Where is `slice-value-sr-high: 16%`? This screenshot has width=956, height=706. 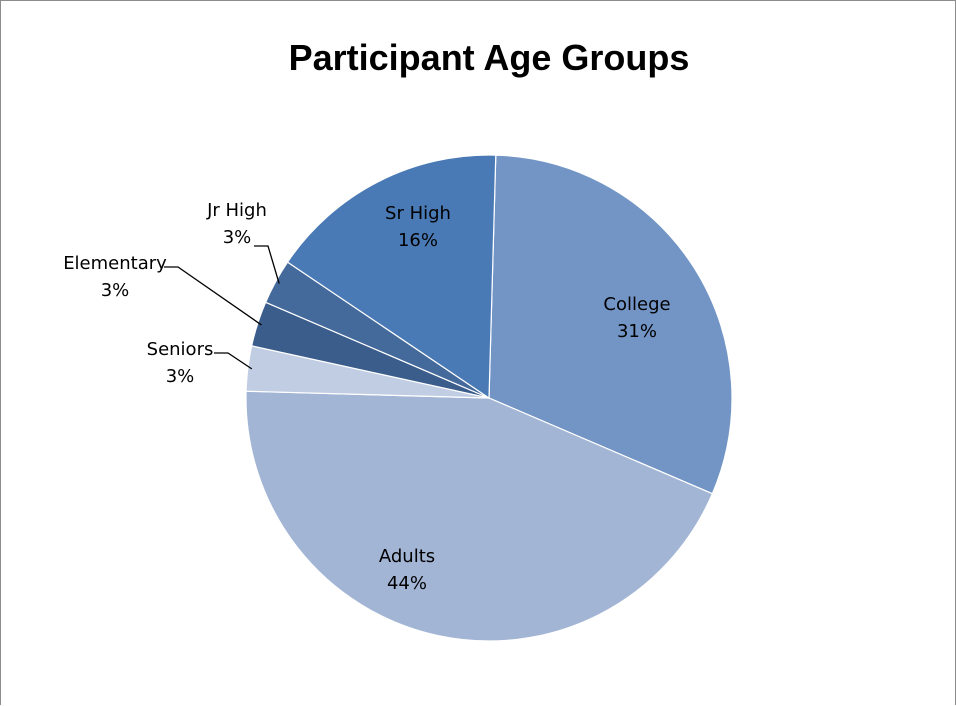 slice-value-sr-high: 16% is located at coordinates (418, 240).